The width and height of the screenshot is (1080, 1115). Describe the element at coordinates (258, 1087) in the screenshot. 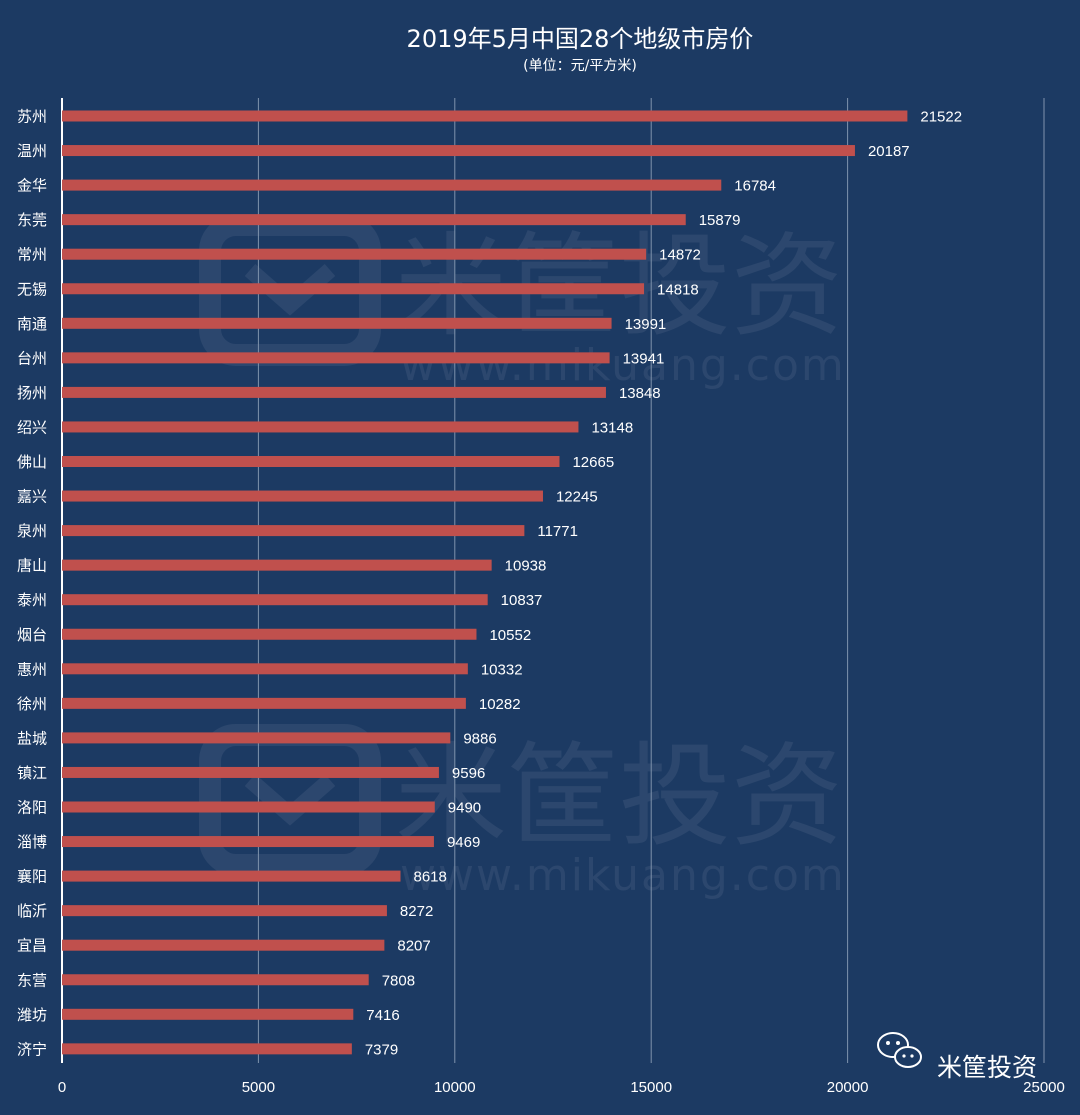

I see `x-tick-label: 5000` at that location.